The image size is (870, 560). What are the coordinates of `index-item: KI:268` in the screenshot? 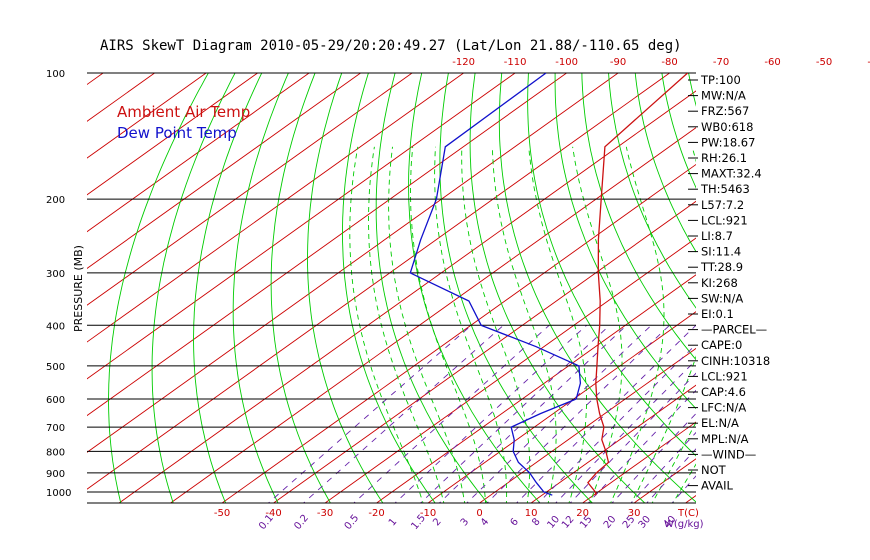 It's located at (719, 283).